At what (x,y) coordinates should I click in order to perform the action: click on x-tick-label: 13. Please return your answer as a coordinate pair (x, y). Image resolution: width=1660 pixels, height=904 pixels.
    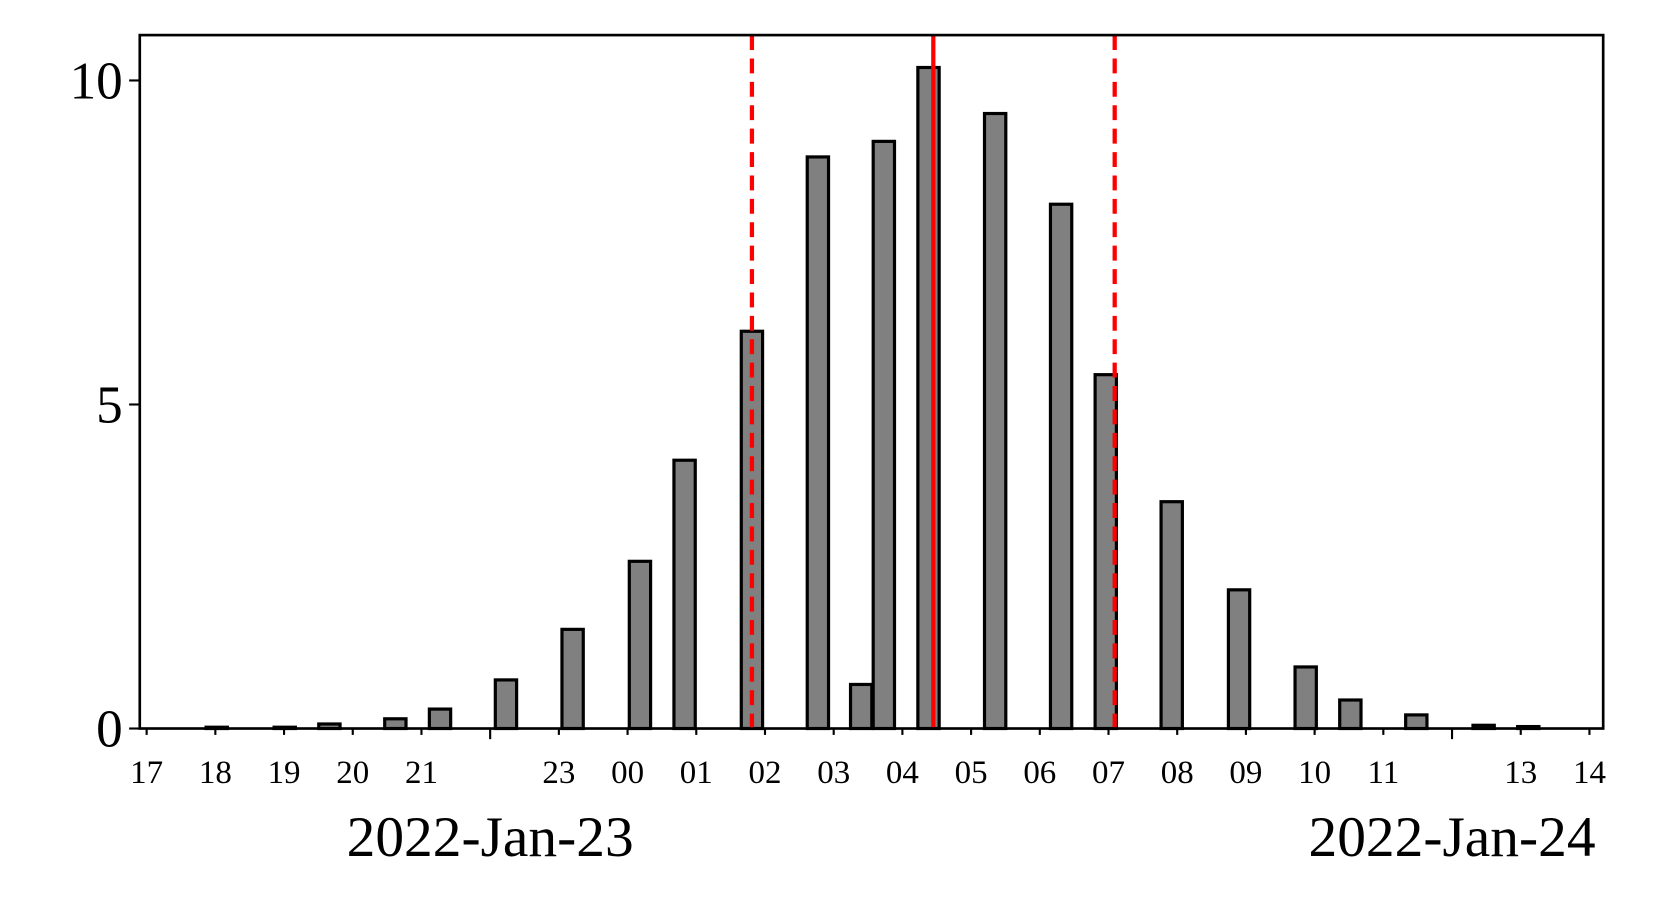
    Looking at the image, I should click on (1520, 773).